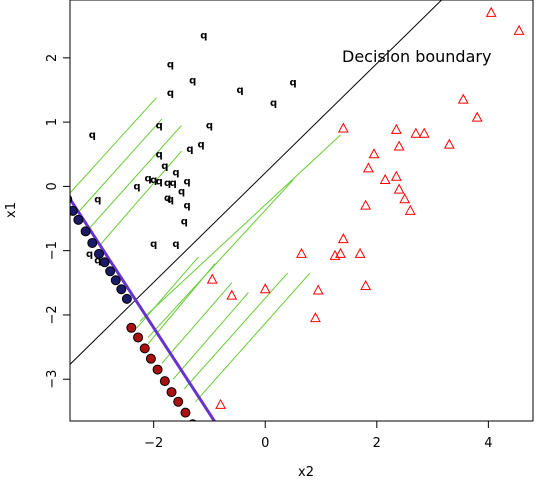  I want to click on x-axis: −2 0 2 4, so click(318, 436).